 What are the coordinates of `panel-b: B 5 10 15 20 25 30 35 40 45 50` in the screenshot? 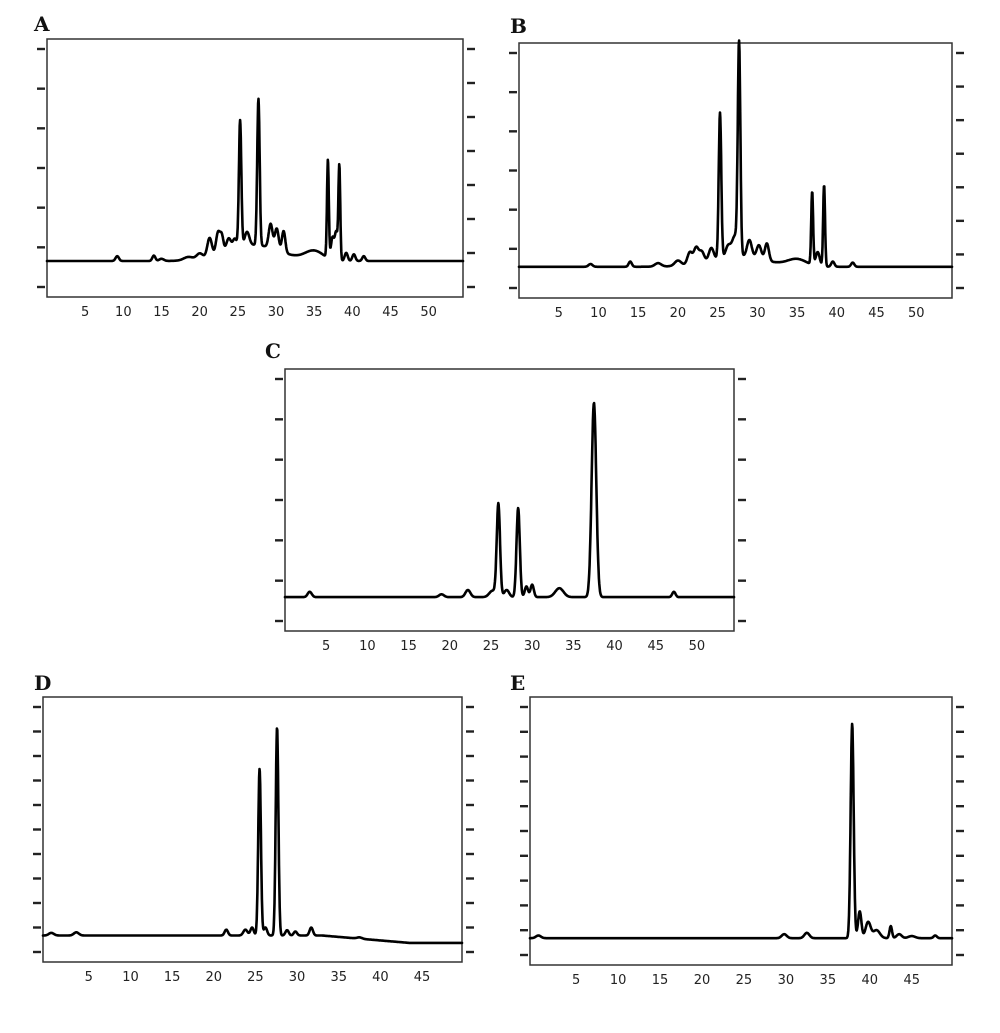 It's located at (736, 167).